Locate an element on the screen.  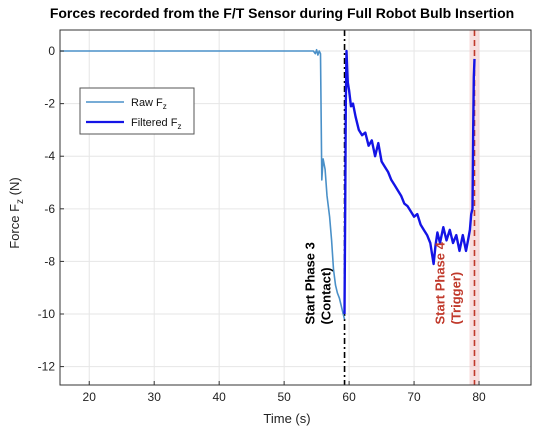
y-tick-label: -8 is located at coordinates (49, 261).